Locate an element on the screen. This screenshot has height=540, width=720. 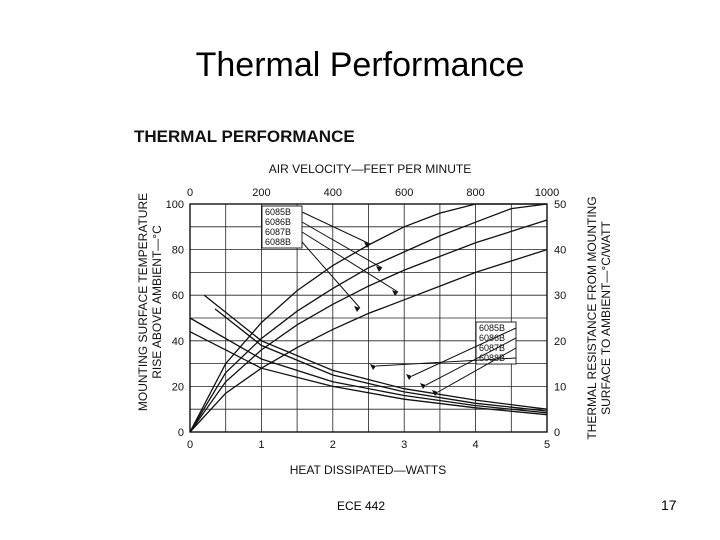
x-tick-label: 3 is located at coordinates (404, 445).